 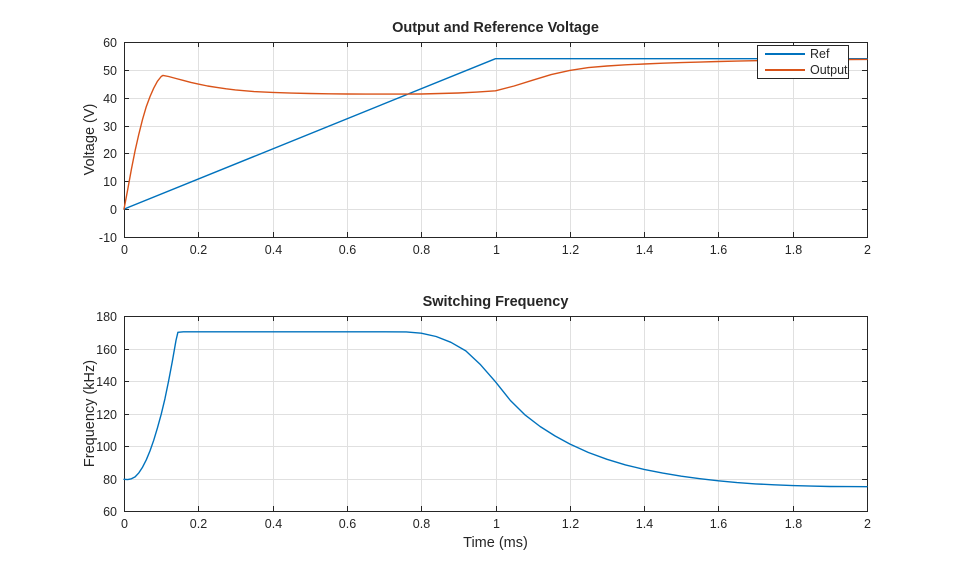 I want to click on voltage-chart-title: Output and Reference Voltage, so click(x=495, y=28).